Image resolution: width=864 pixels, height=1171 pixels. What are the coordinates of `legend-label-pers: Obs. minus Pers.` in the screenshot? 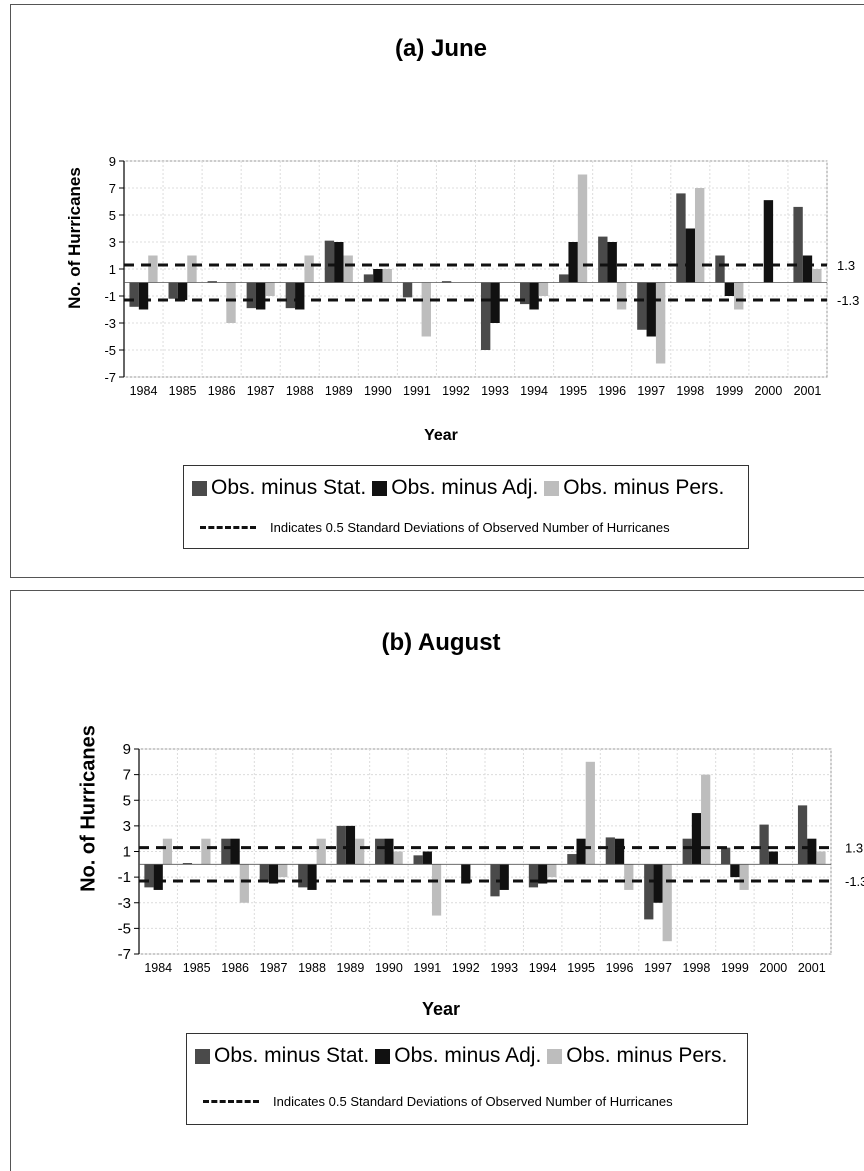 It's located at (644, 487).